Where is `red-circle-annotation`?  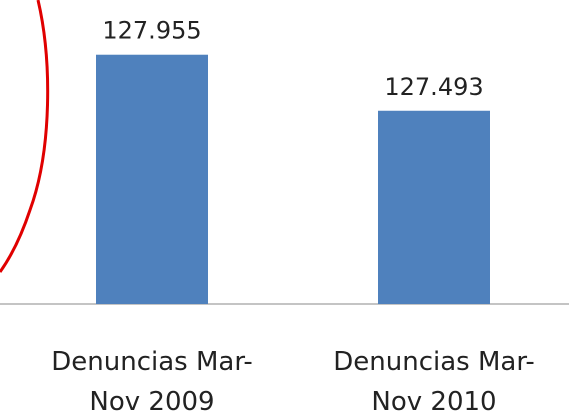 red-circle-annotation is located at coordinates (25, 136).